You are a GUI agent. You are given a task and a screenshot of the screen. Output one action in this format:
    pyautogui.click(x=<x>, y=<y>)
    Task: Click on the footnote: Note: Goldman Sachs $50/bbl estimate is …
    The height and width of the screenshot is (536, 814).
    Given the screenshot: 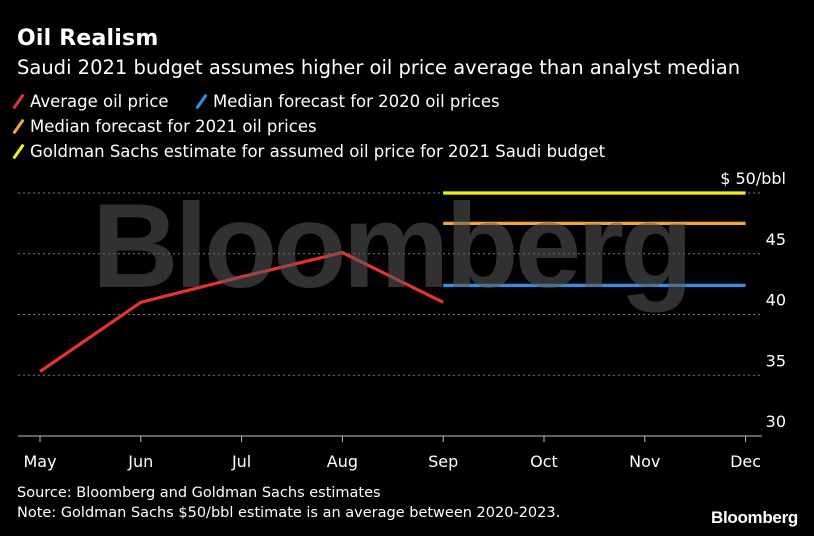 What is the action you would take?
    pyautogui.click(x=289, y=513)
    